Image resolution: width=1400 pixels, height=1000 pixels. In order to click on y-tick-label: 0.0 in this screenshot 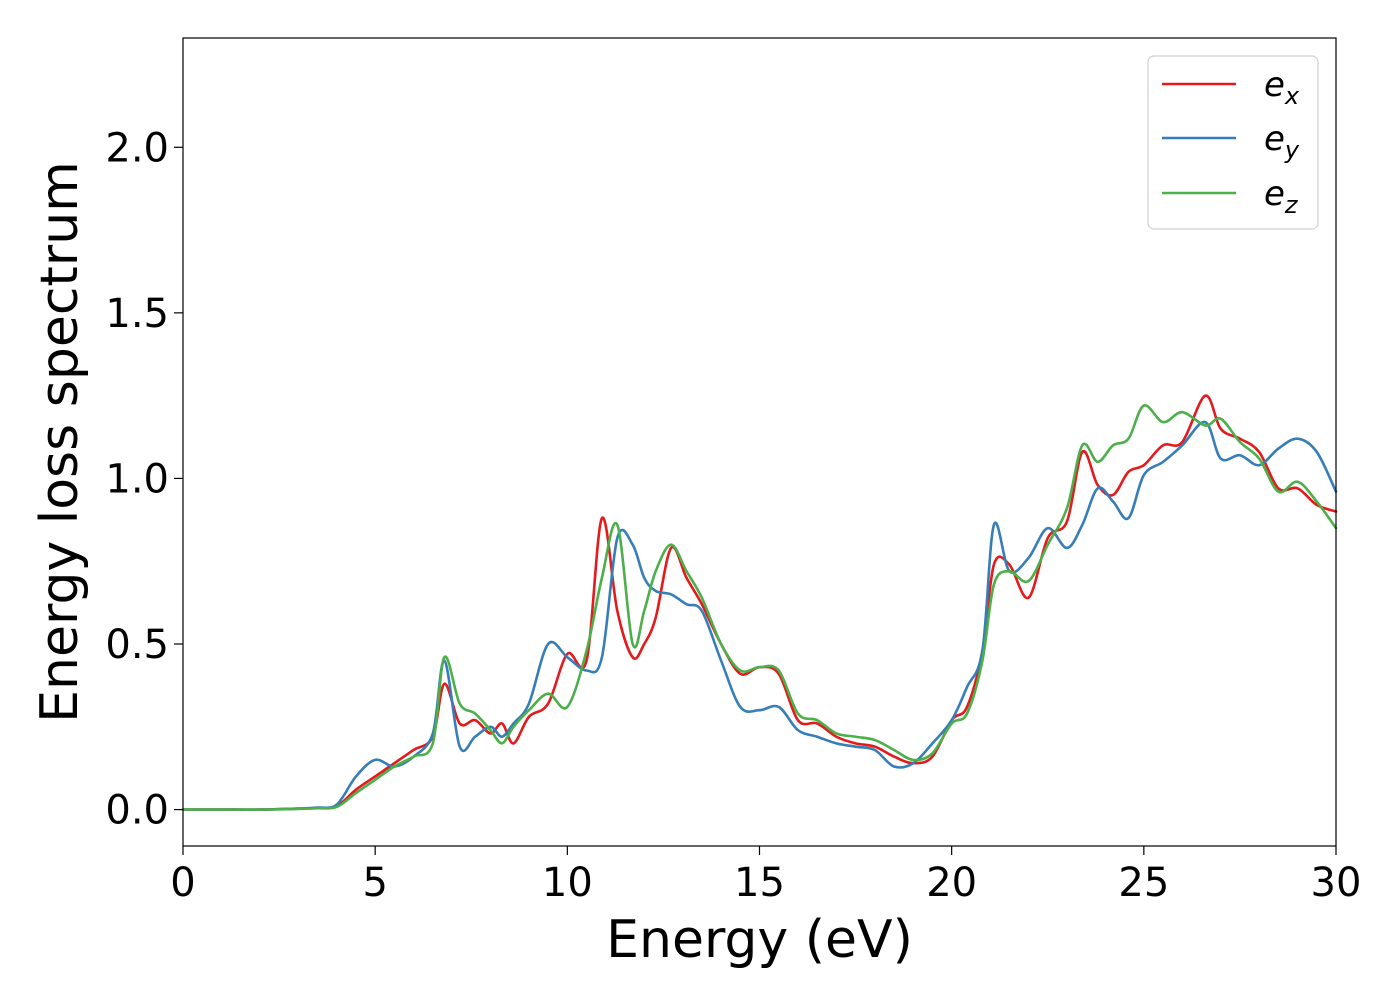, I will do `click(137, 811)`.